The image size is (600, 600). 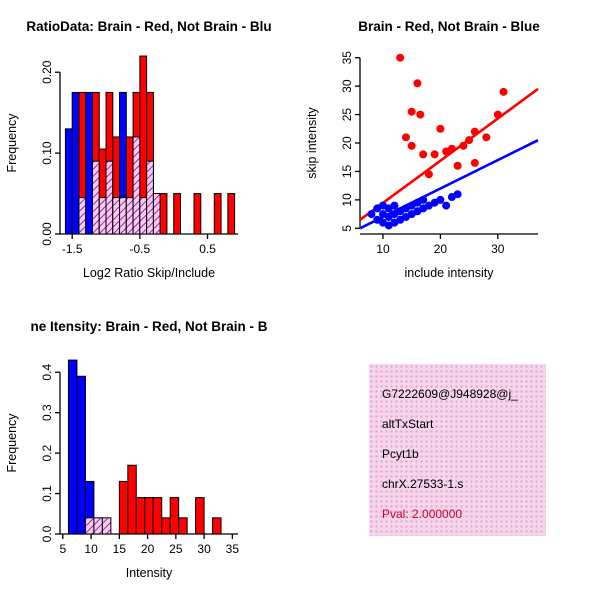 I want to click on svg-text:RatioData: Brain - Red, Not Br: RatioData: Brain - Red, Not Brain - Blu, so click(x=148, y=26).